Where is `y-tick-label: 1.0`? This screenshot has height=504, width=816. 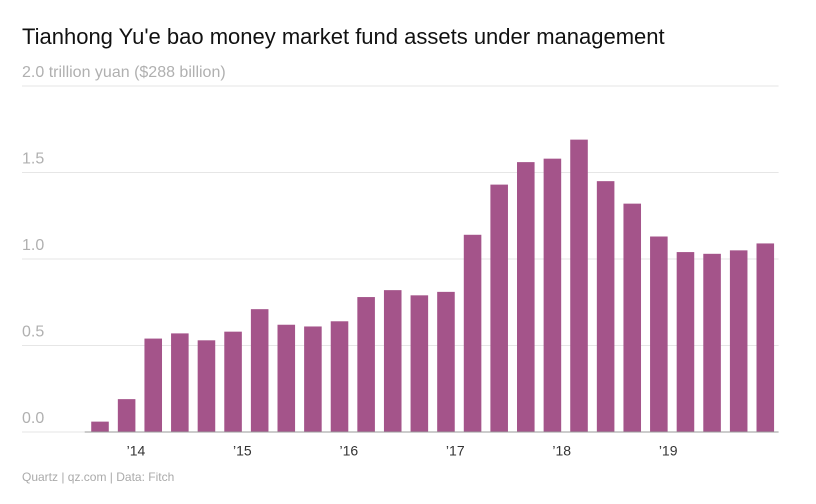
y-tick-label: 1.0 is located at coordinates (33, 245).